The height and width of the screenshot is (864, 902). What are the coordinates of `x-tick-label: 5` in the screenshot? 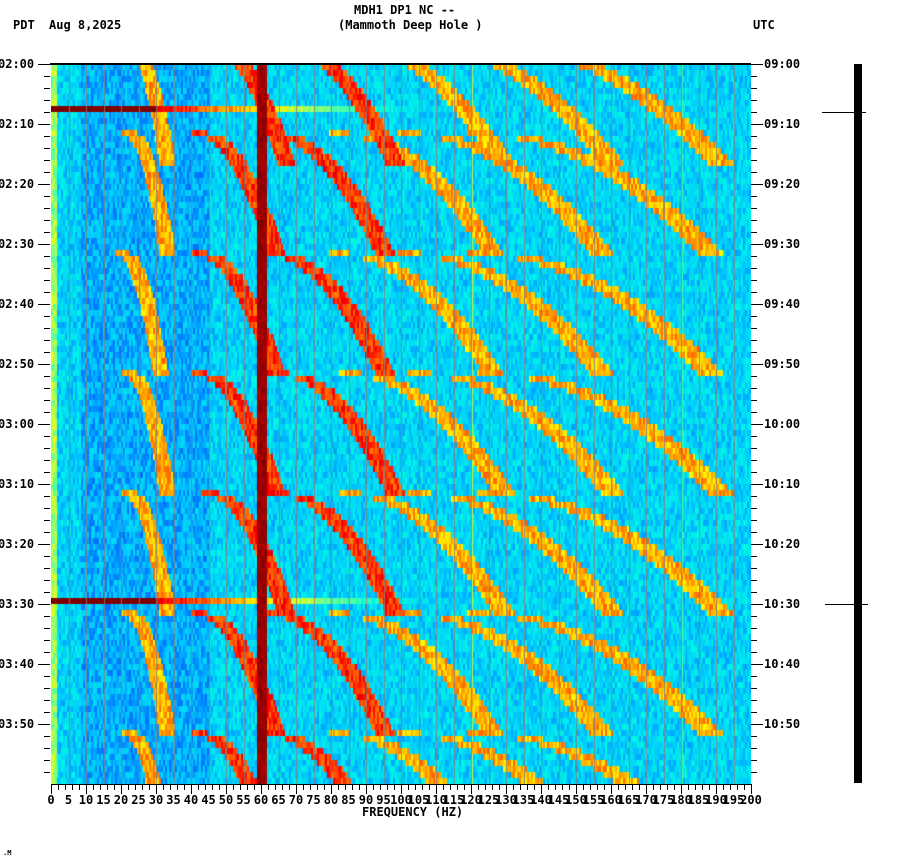 It's located at (68, 800).